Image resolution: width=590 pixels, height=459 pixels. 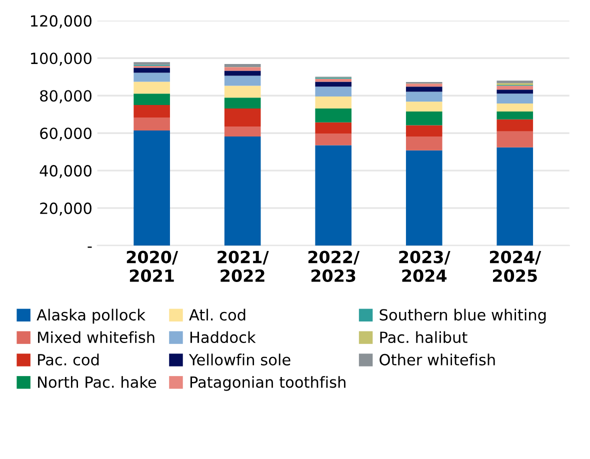 What do you see at coordinates (516, 266) in the screenshot?
I see `x-tick-label: 2024/ 2025` at bounding box center [516, 266].